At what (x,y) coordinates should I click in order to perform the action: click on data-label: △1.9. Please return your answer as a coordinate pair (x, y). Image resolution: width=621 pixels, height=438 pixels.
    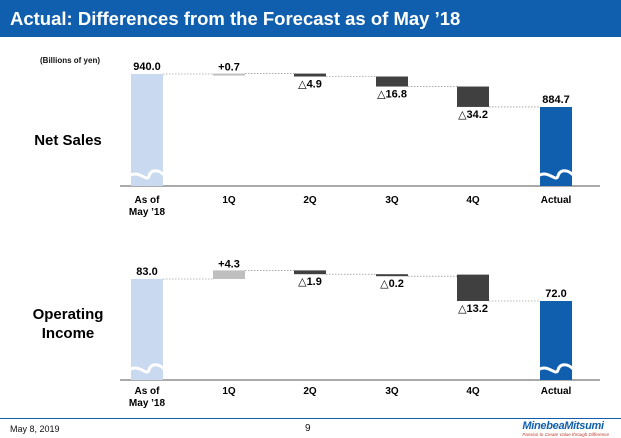
    Looking at the image, I should click on (310, 282).